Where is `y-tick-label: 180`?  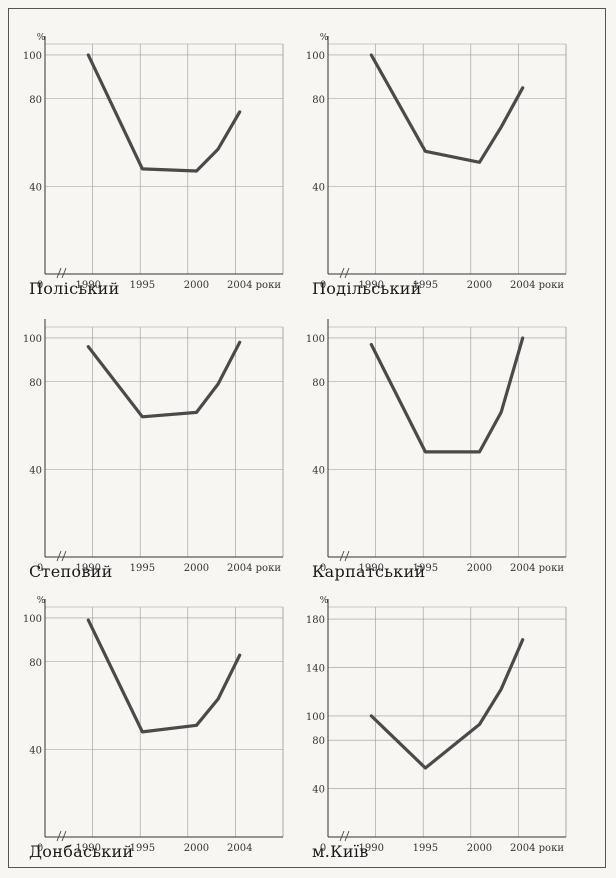
y-tick-label: 180 is located at coordinates (315, 620).